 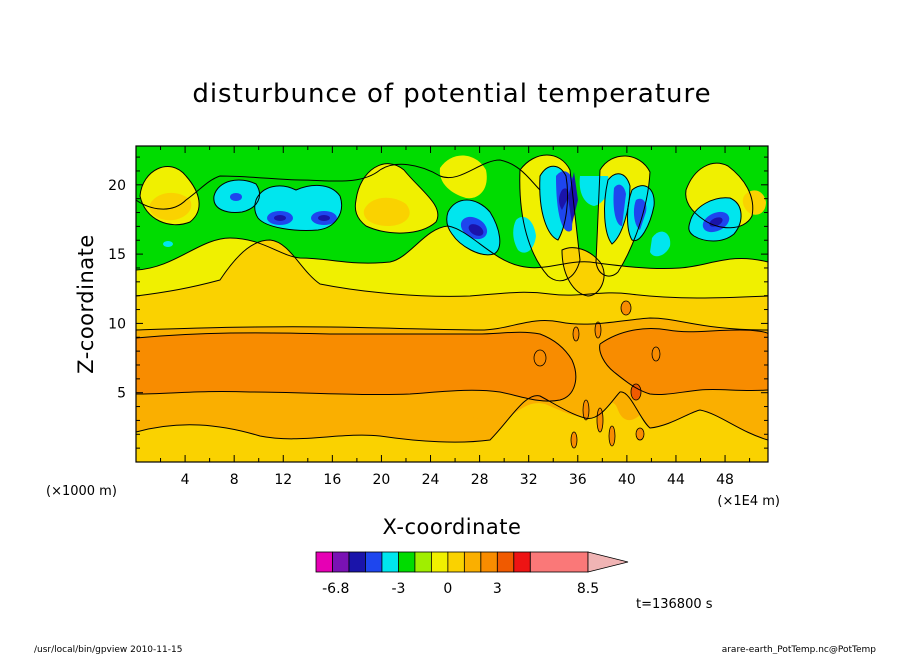 I want to click on colorbar-label: 8.5, so click(x=588, y=589).